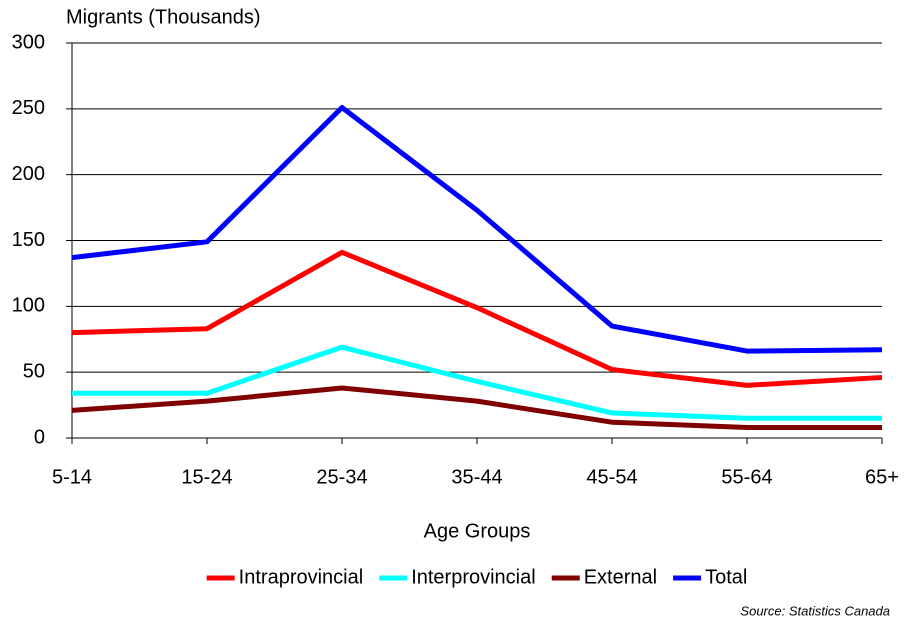  What do you see at coordinates (28, 306) in the screenshot?
I see `y-tick-label: 100` at bounding box center [28, 306].